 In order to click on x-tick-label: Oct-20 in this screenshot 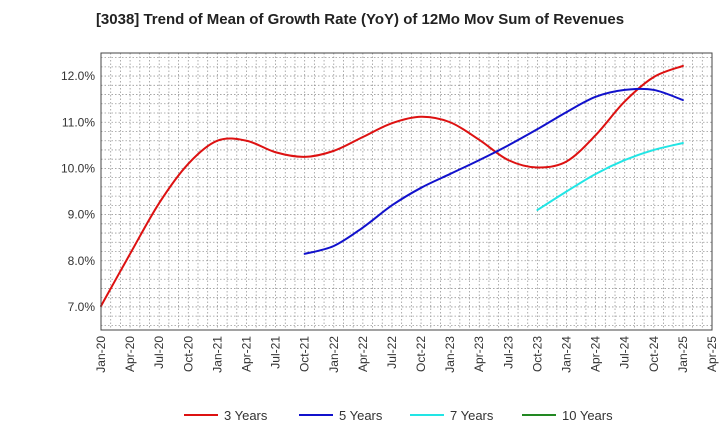, I will do `click(188, 354)`.